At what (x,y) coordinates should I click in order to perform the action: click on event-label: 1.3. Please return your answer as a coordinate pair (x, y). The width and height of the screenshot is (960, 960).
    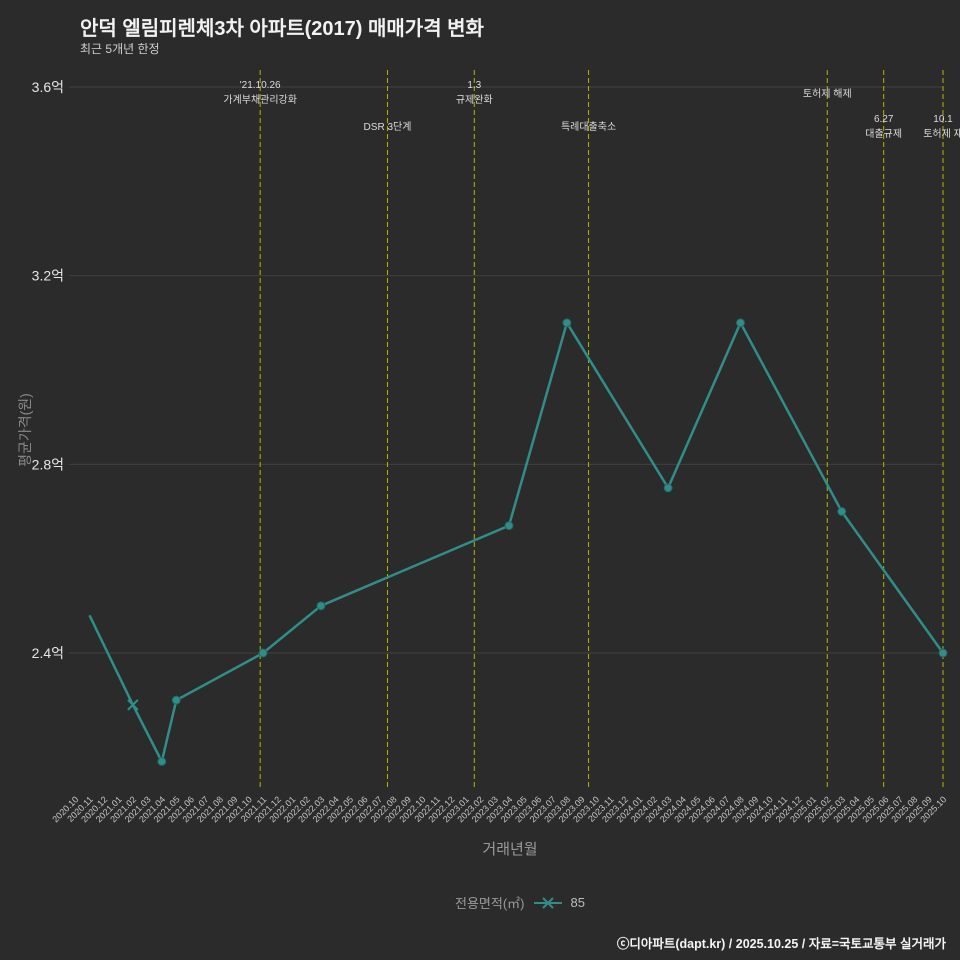
    Looking at the image, I should click on (474, 85).